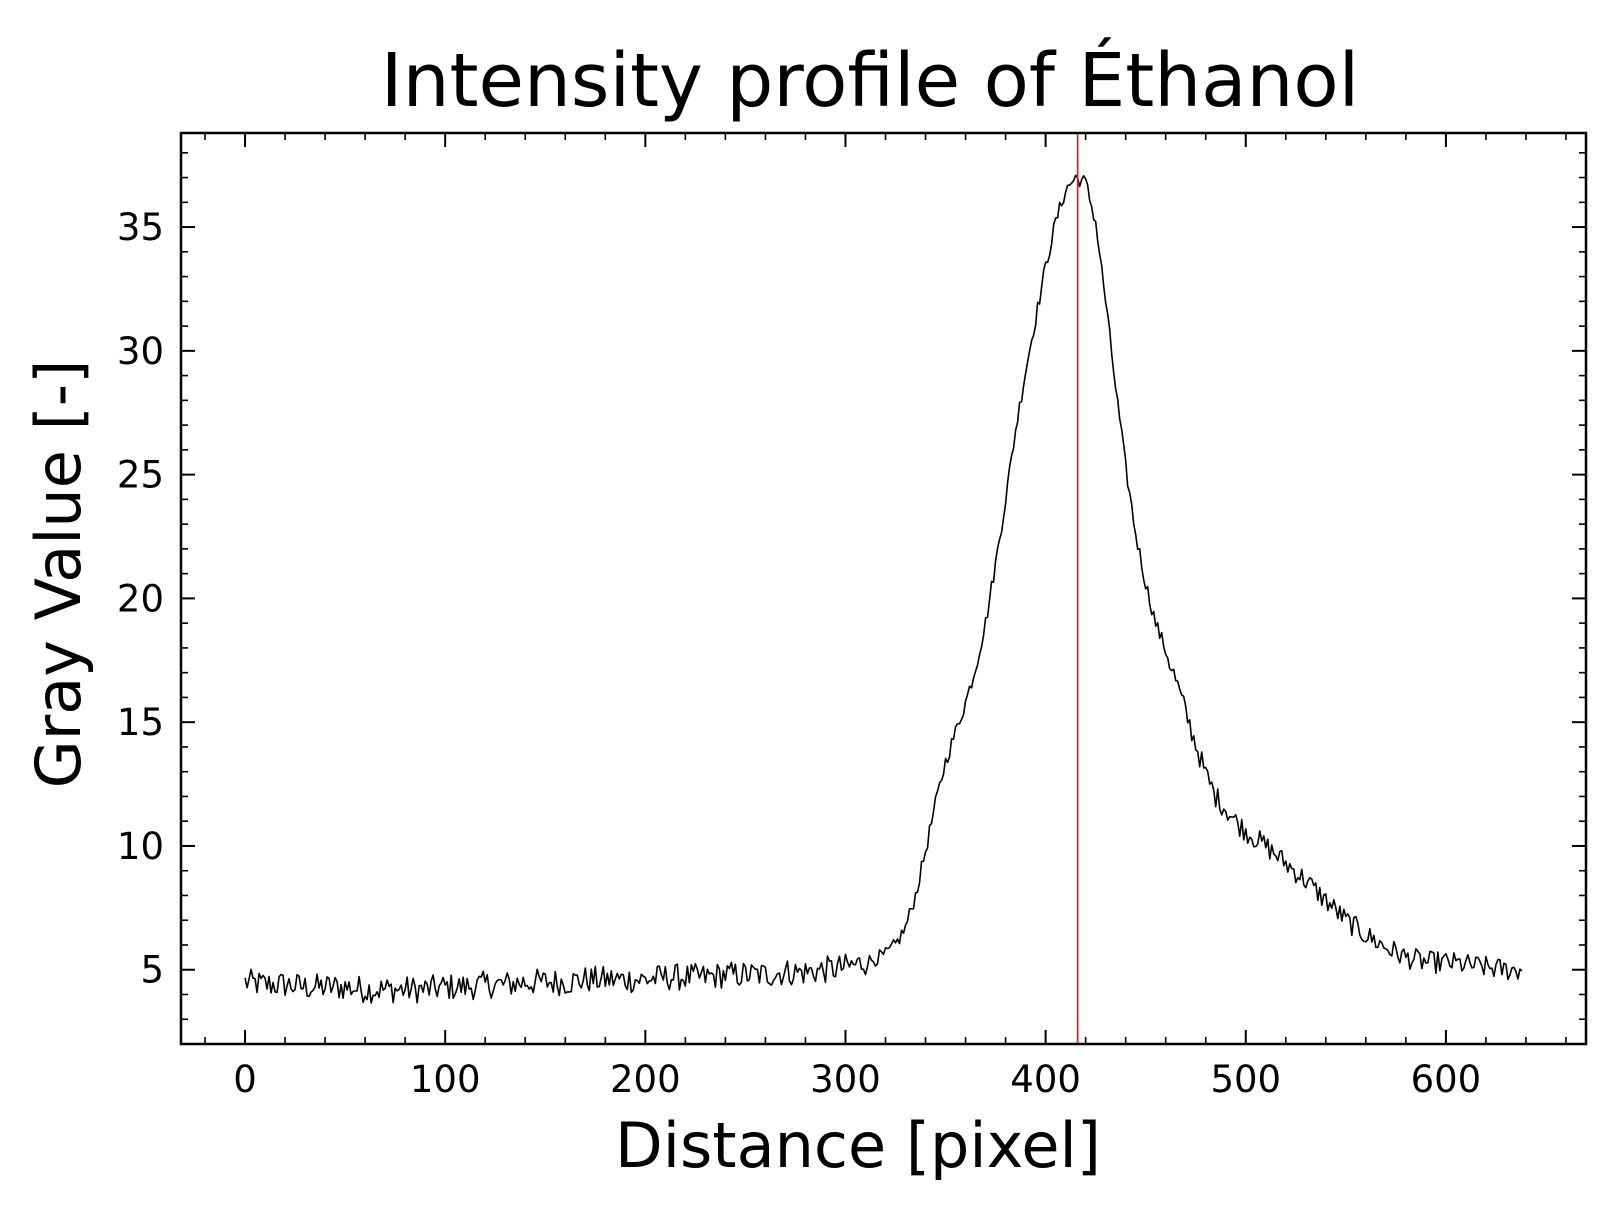  What do you see at coordinates (58, 574) in the screenshot?
I see `y-axis-label: Gray Value [-]` at bounding box center [58, 574].